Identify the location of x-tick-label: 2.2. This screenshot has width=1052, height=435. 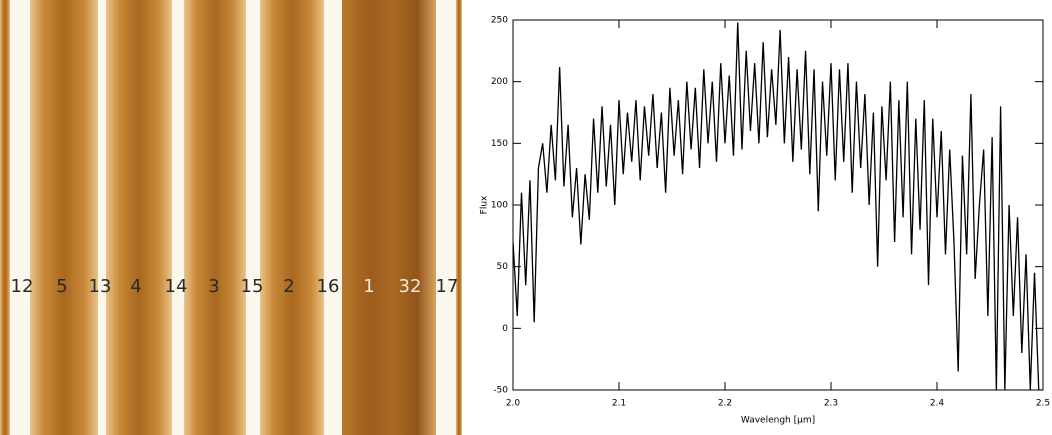
(725, 404).